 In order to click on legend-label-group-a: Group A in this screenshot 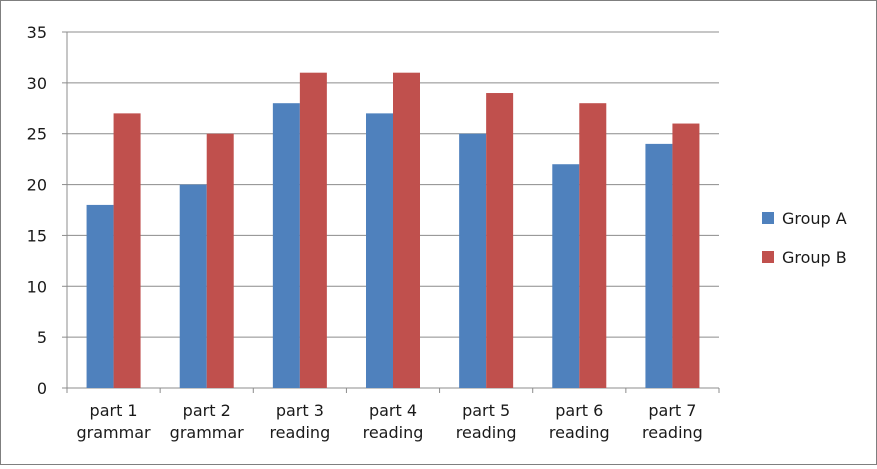, I will do `click(814, 218)`.